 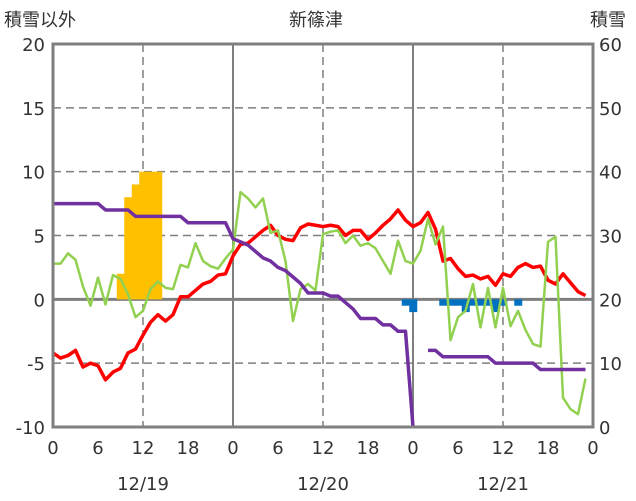 I want to click on right-tick-label: 60, so click(x=610, y=45).